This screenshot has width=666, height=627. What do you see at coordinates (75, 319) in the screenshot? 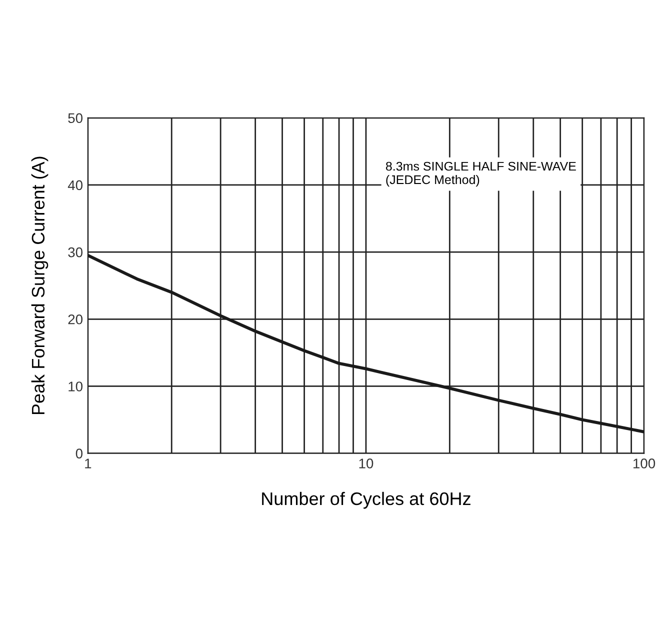
I see `y-tick-label: 20` at bounding box center [75, 319].